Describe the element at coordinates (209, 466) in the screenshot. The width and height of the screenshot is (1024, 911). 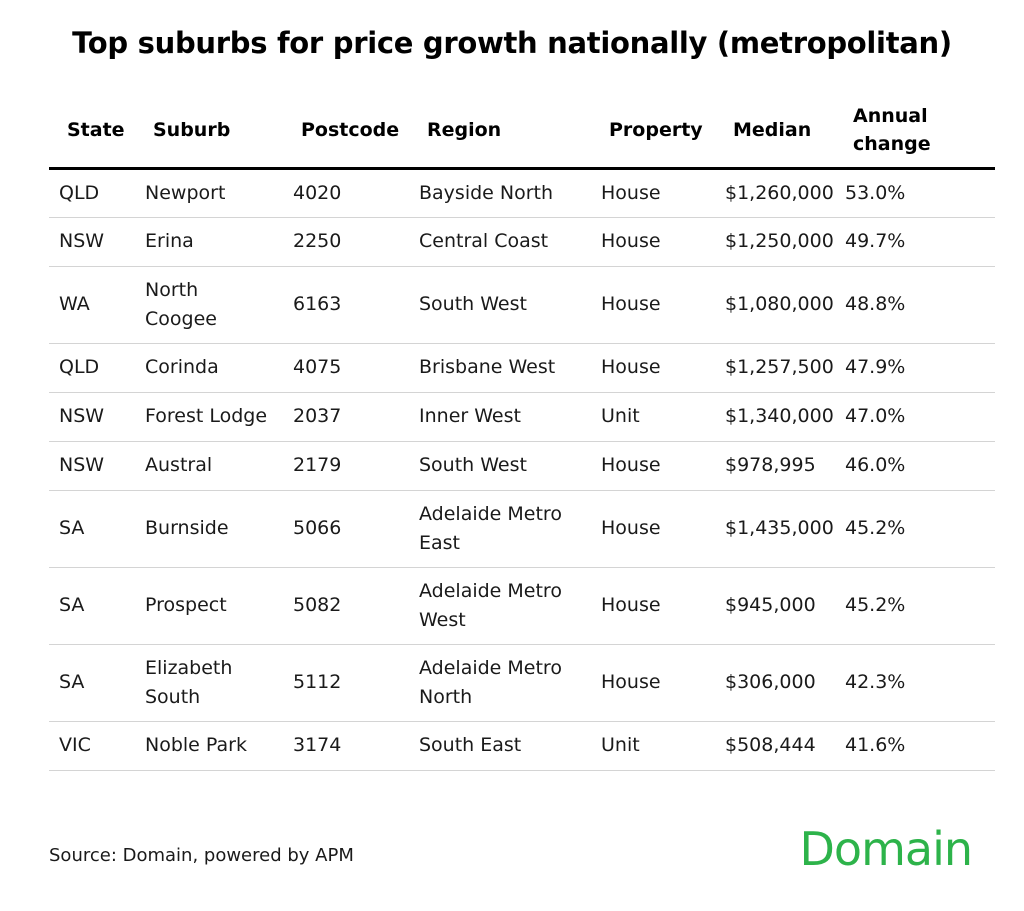
I see `cell-suburb: Austral` at that location.